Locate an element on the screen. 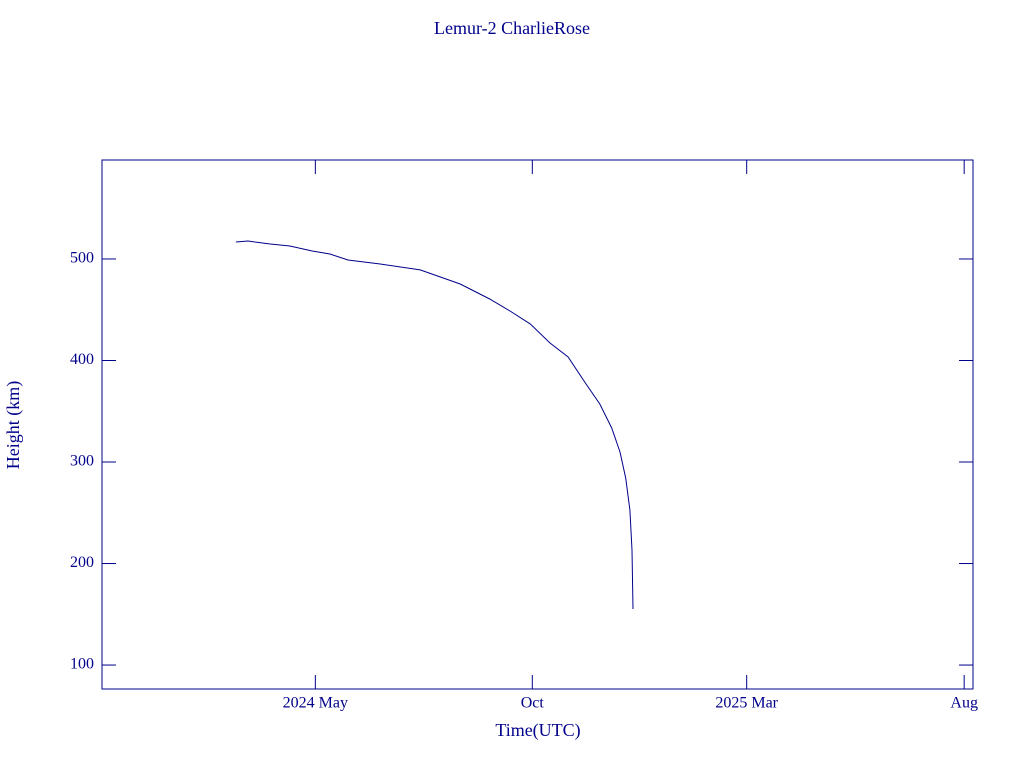  y-axis-label: Height (km) is located at coordinates (13, 425).